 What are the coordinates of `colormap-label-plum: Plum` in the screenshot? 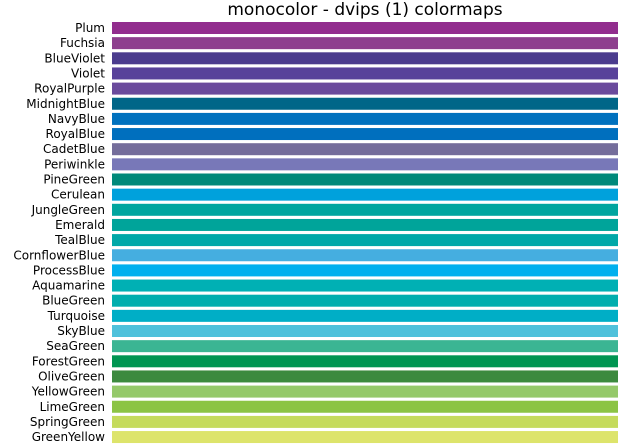 It's located at (90, 28).